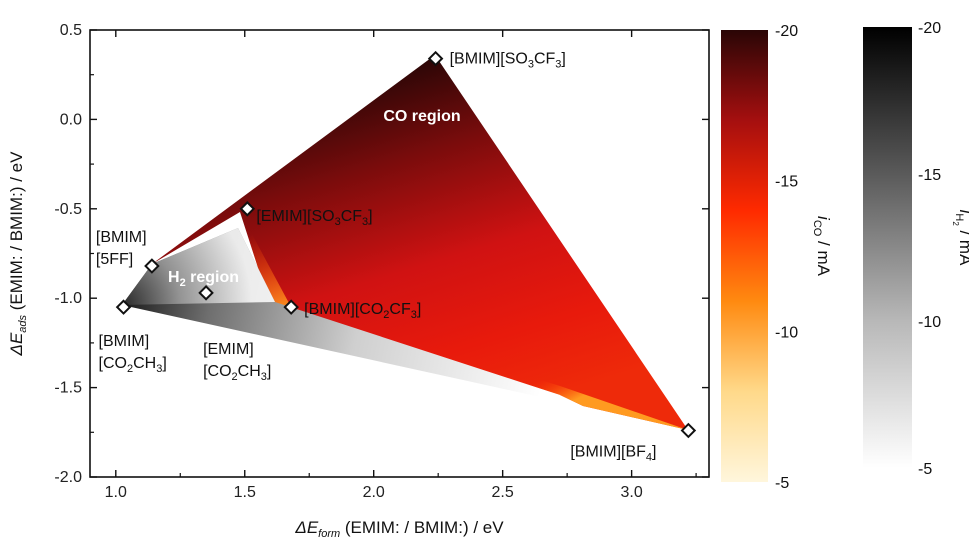 The height and width of the screenshot is (537, 969). What do you see at coordinates (16, 344) in the screenshot?
I see `y-axis-label-symbol: ΔE` at bounding box center [16, 344].